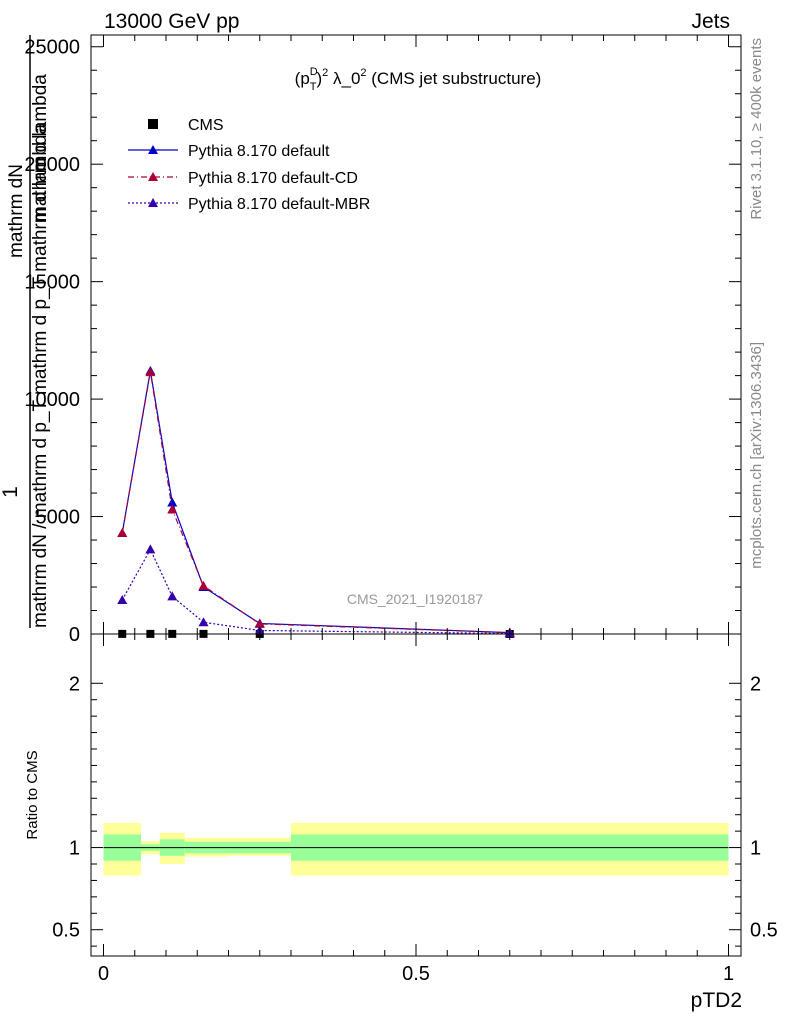 Image resolution: width=786 pixels, height=1024 pixels. I want to click on y-tick-label: 5000, so click(58, 518).